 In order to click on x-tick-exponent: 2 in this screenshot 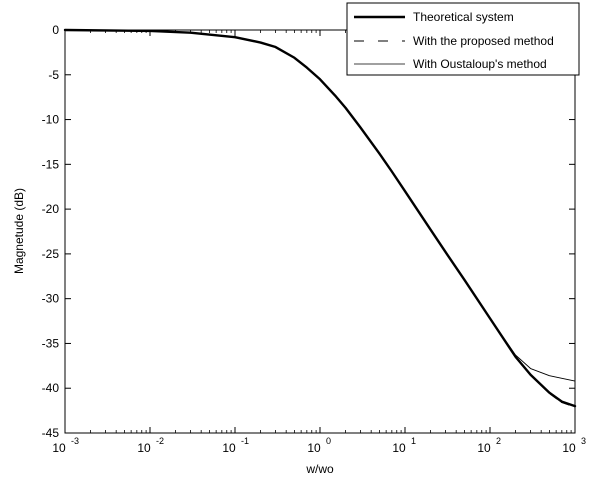, I will do `click(498, 441)`.